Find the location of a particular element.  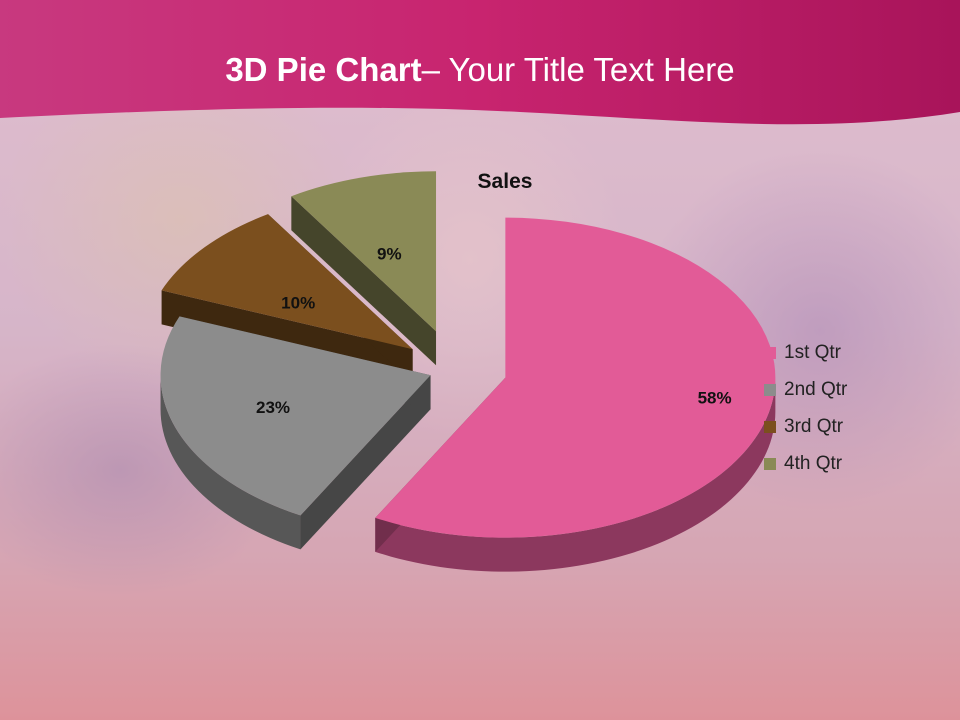

legend-label: 1st Qtr is located at coordinates (813, 352).